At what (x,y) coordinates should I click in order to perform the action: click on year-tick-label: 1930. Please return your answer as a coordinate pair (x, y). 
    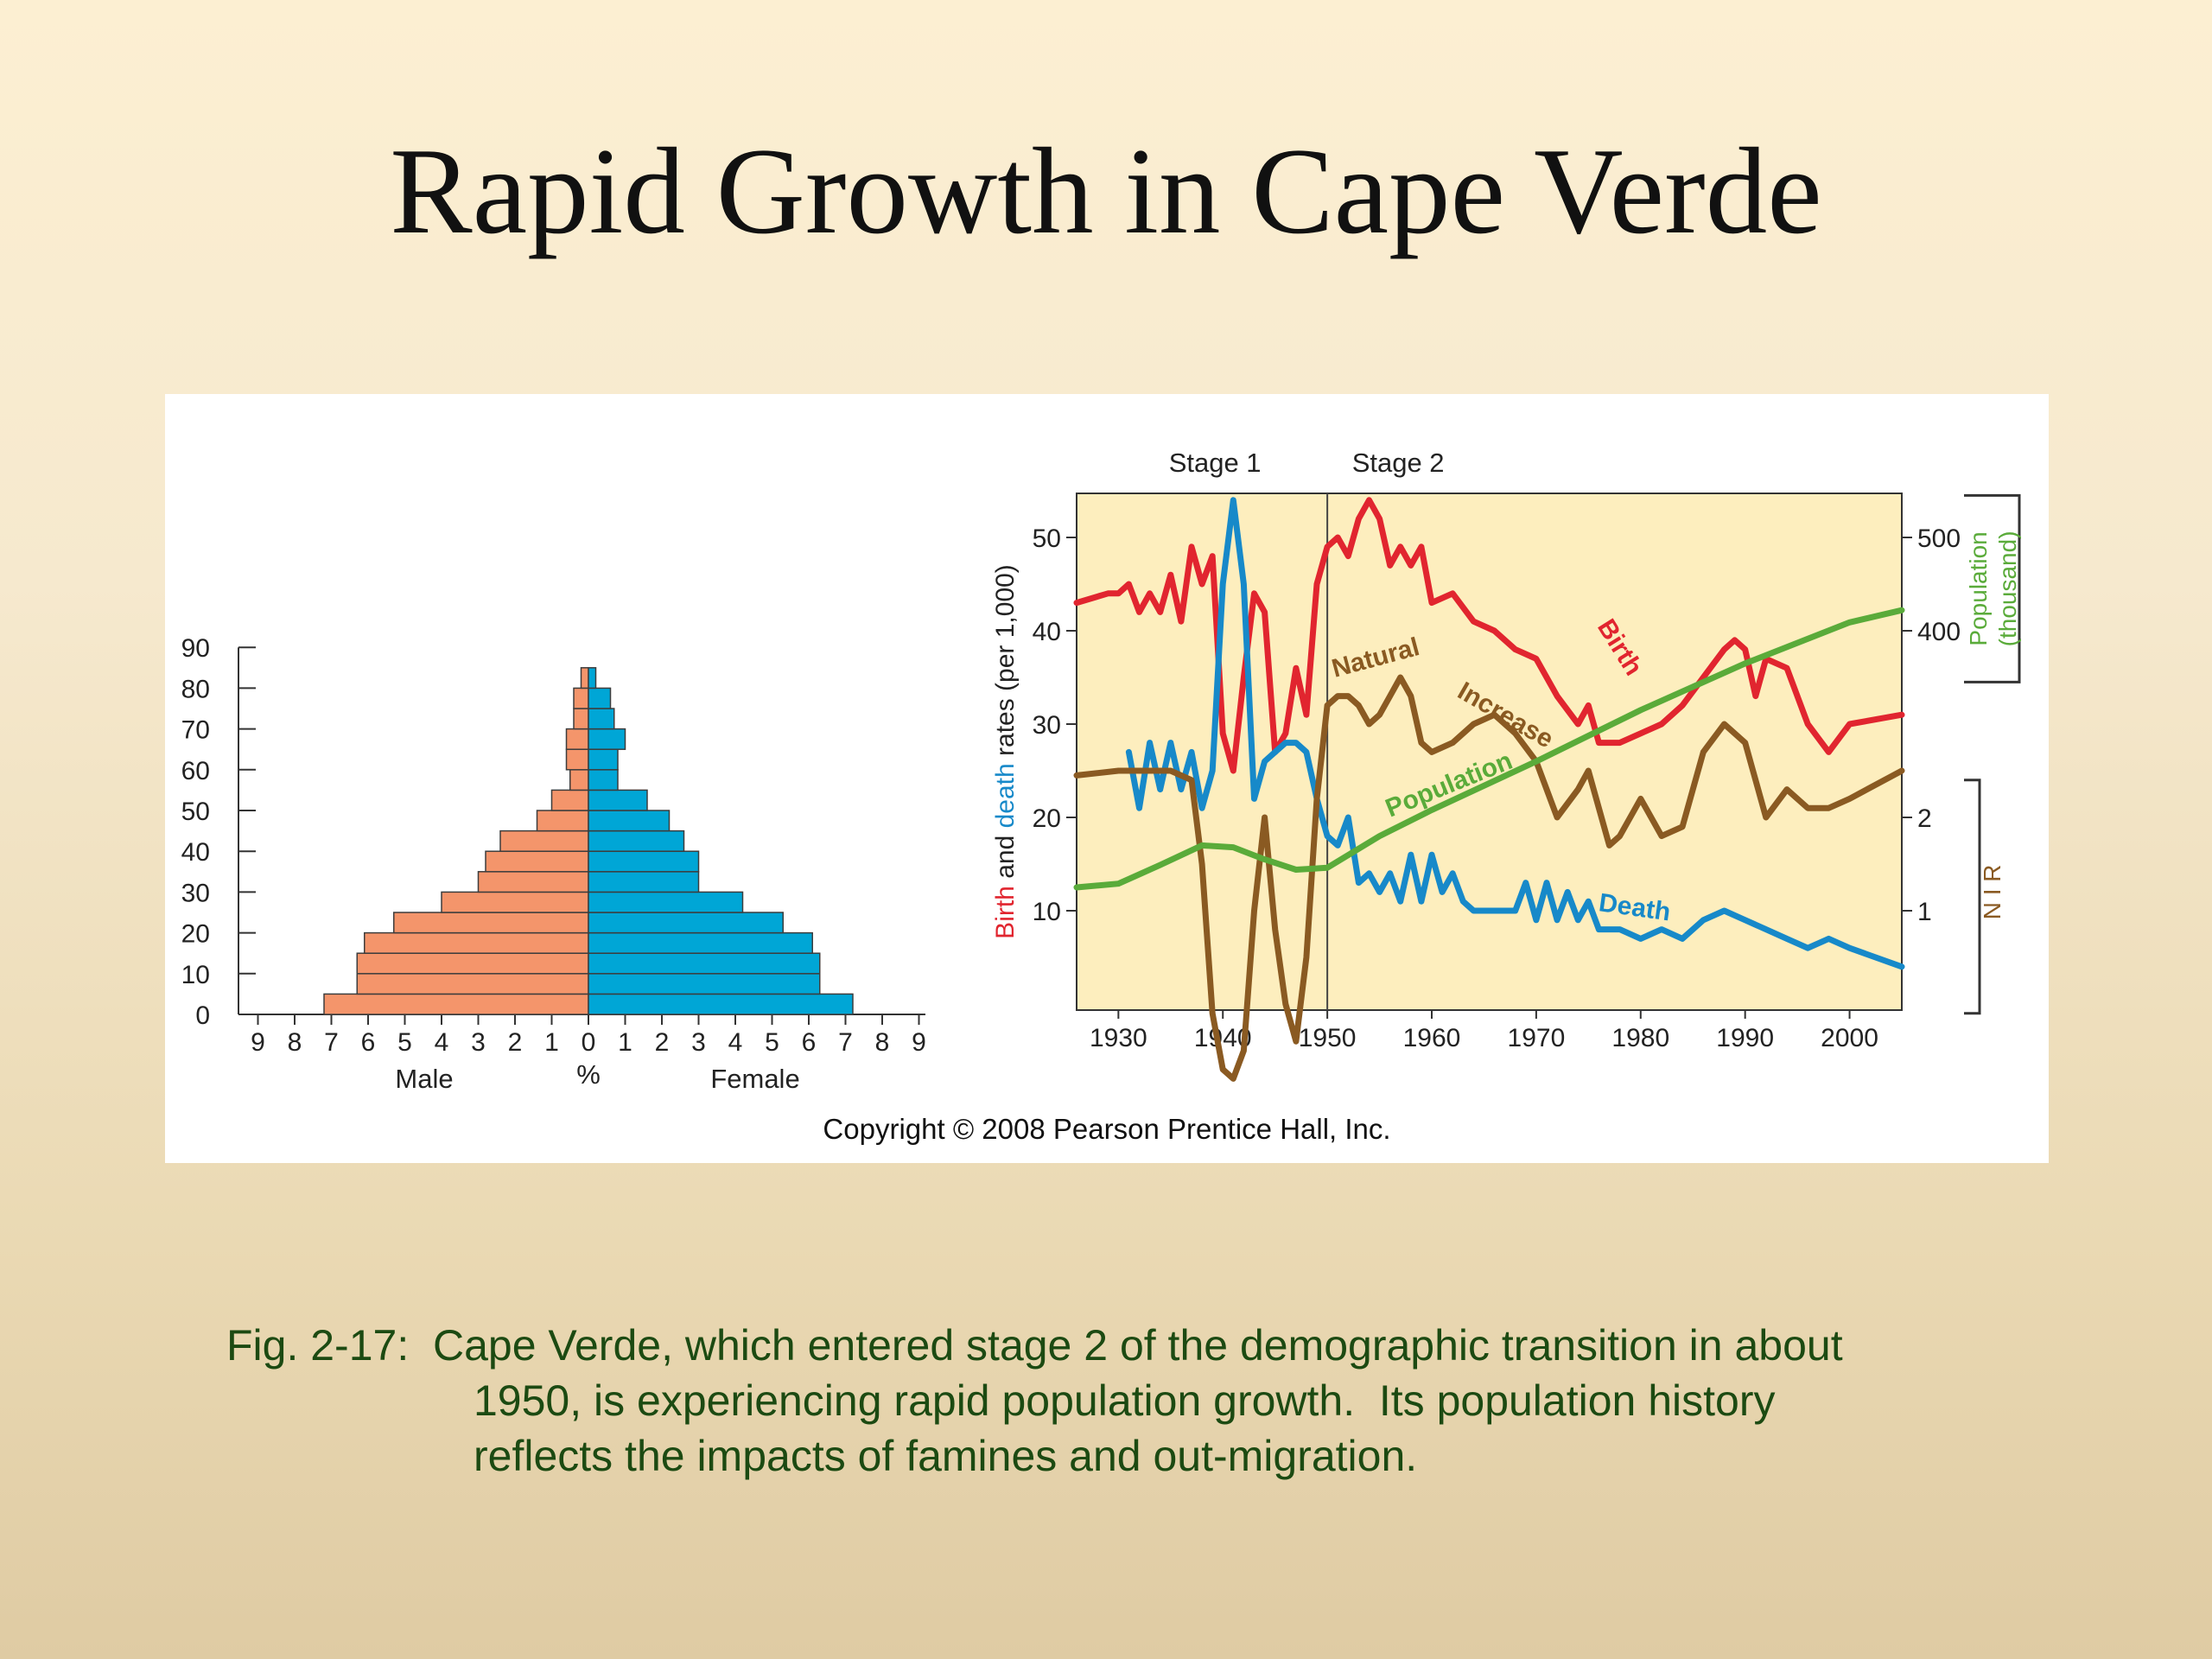
    Looking at the image, I should click on (1118, 1038).